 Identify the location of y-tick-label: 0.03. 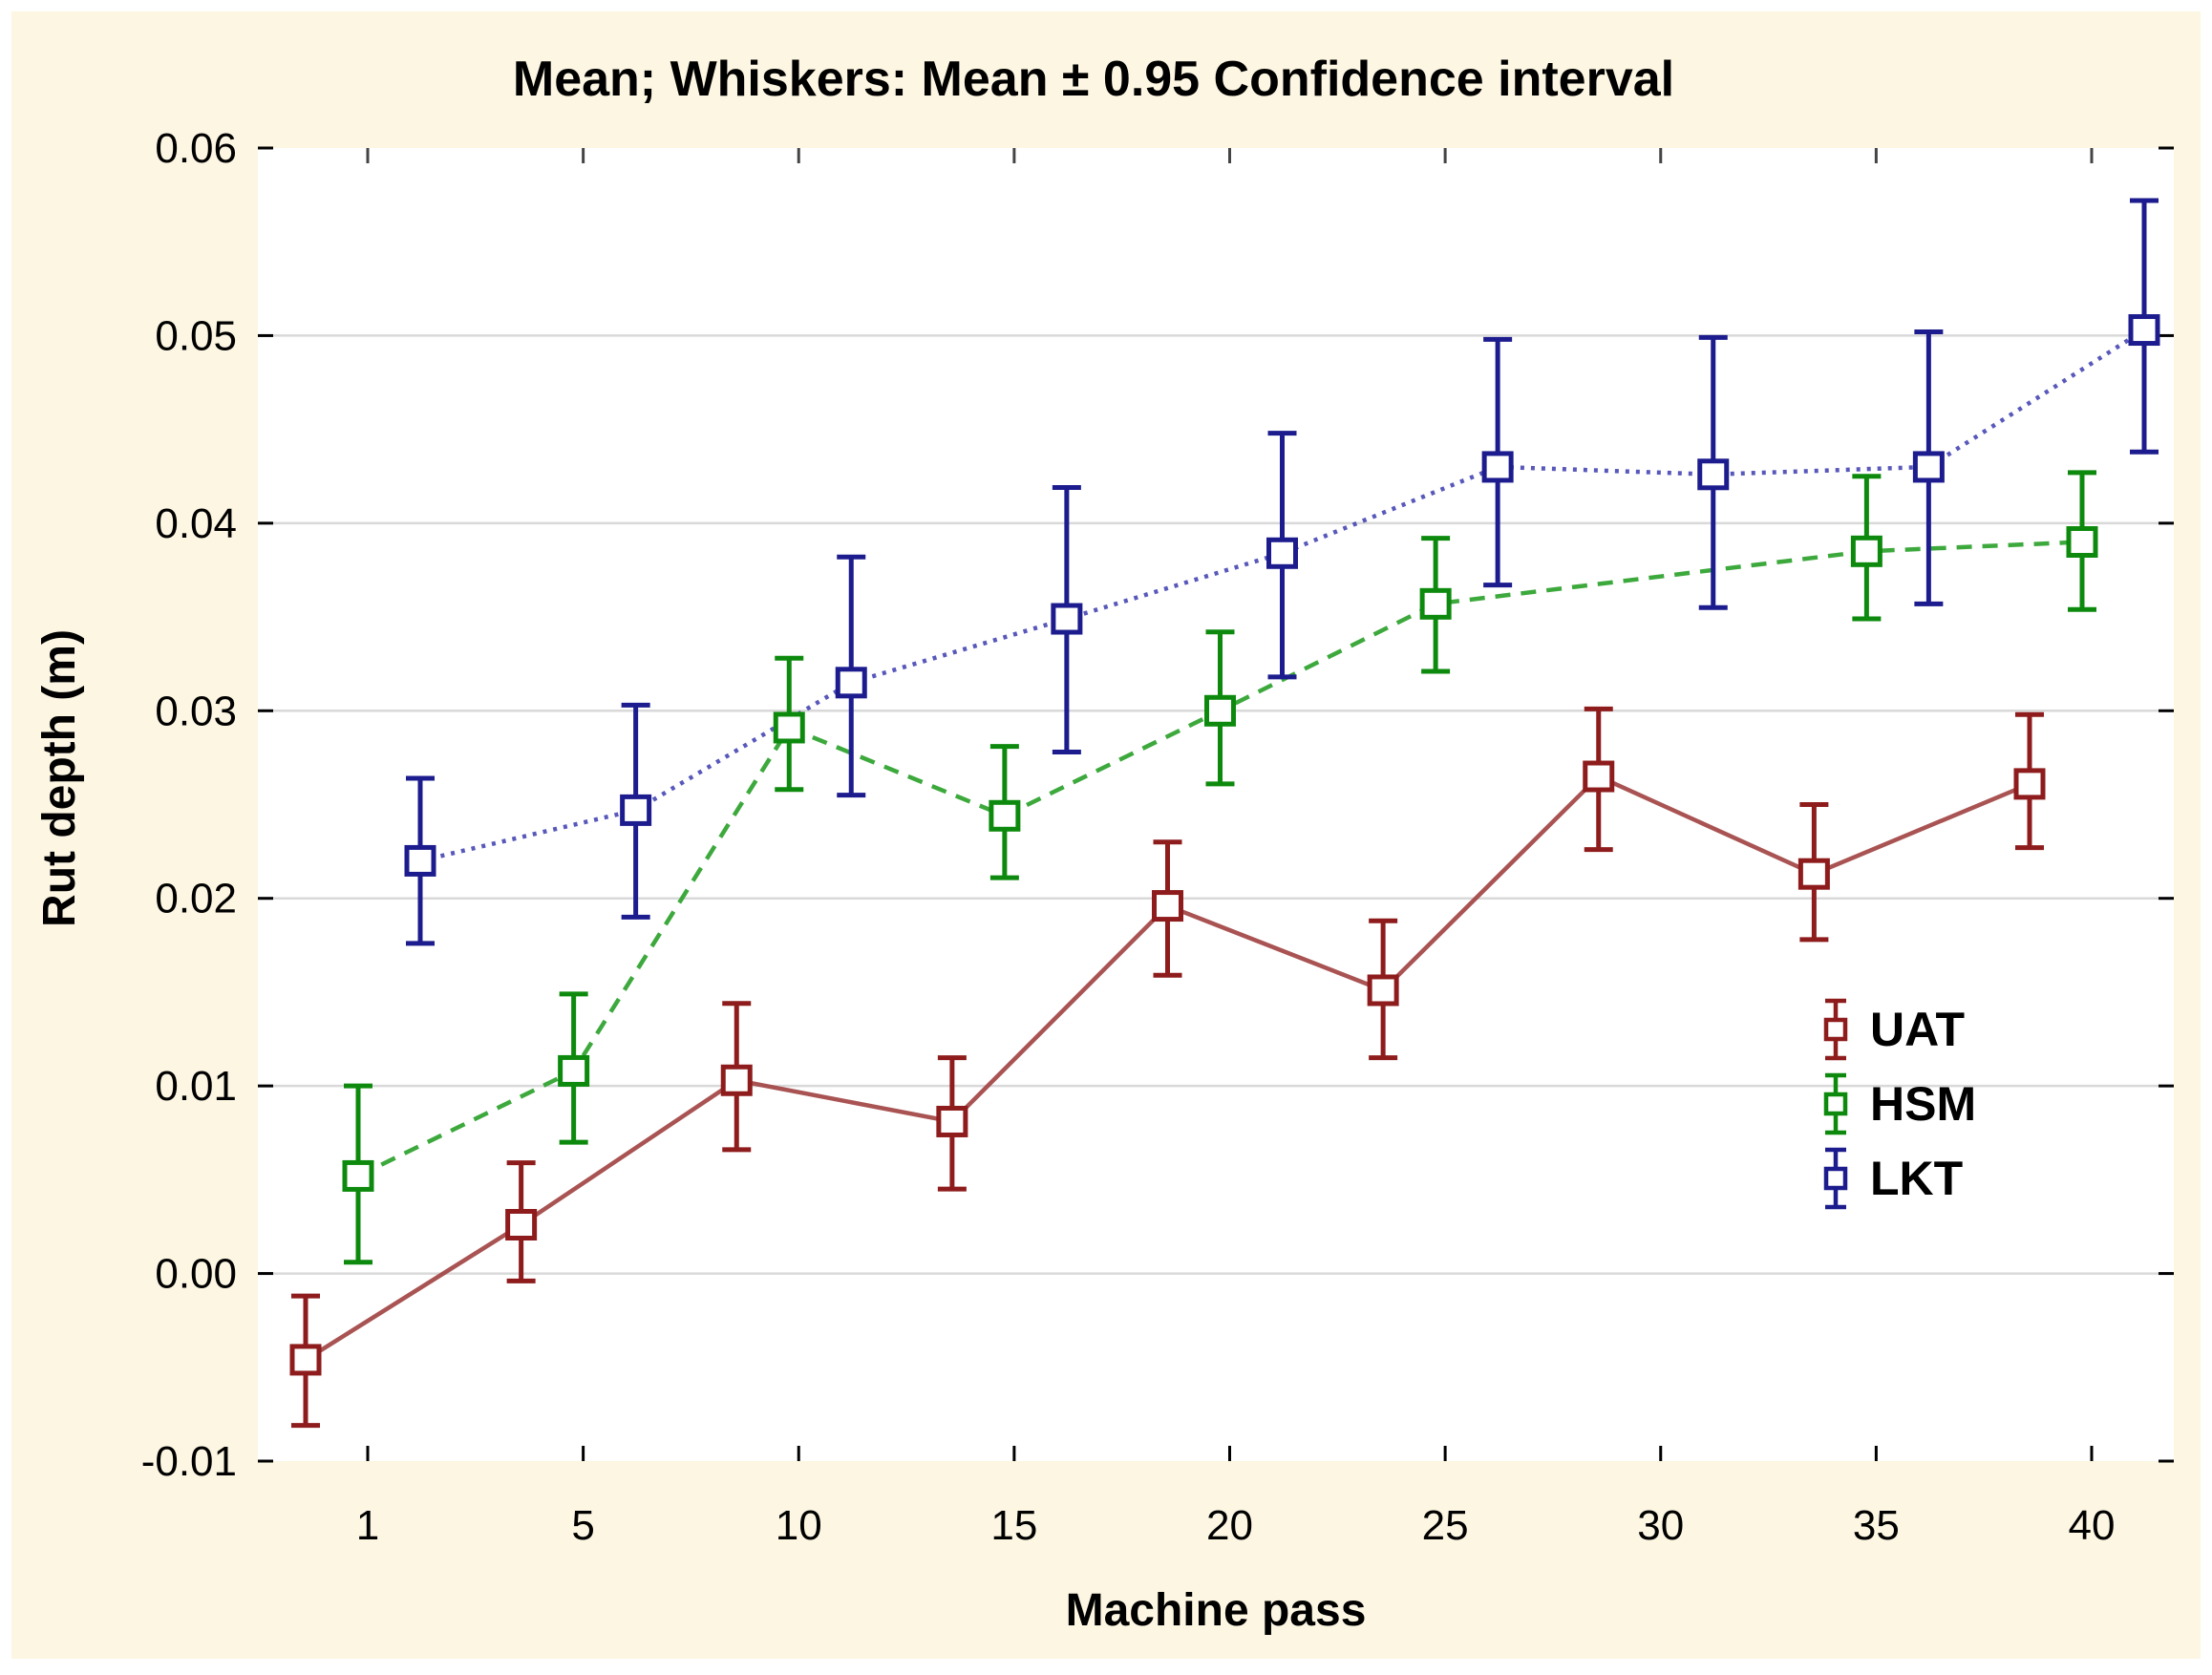
(196, 711).